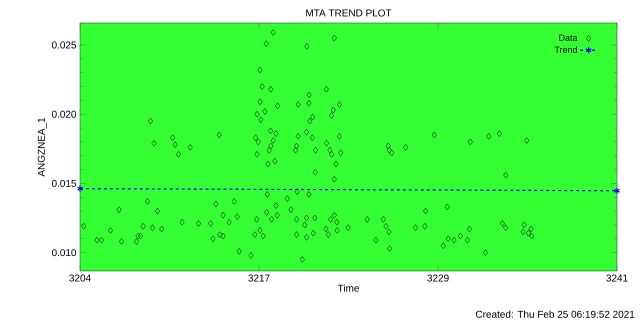  I want to click on x-tick-label: 3204, so click(80, 278).